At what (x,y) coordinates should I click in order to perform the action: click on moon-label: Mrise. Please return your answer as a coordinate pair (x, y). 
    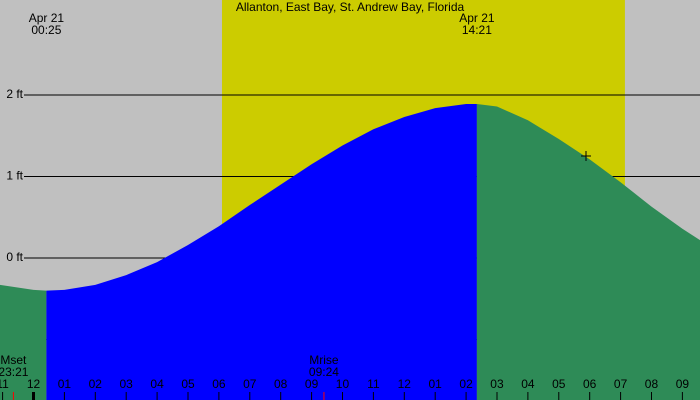
    Looking at the image, I should click on (324, 360).